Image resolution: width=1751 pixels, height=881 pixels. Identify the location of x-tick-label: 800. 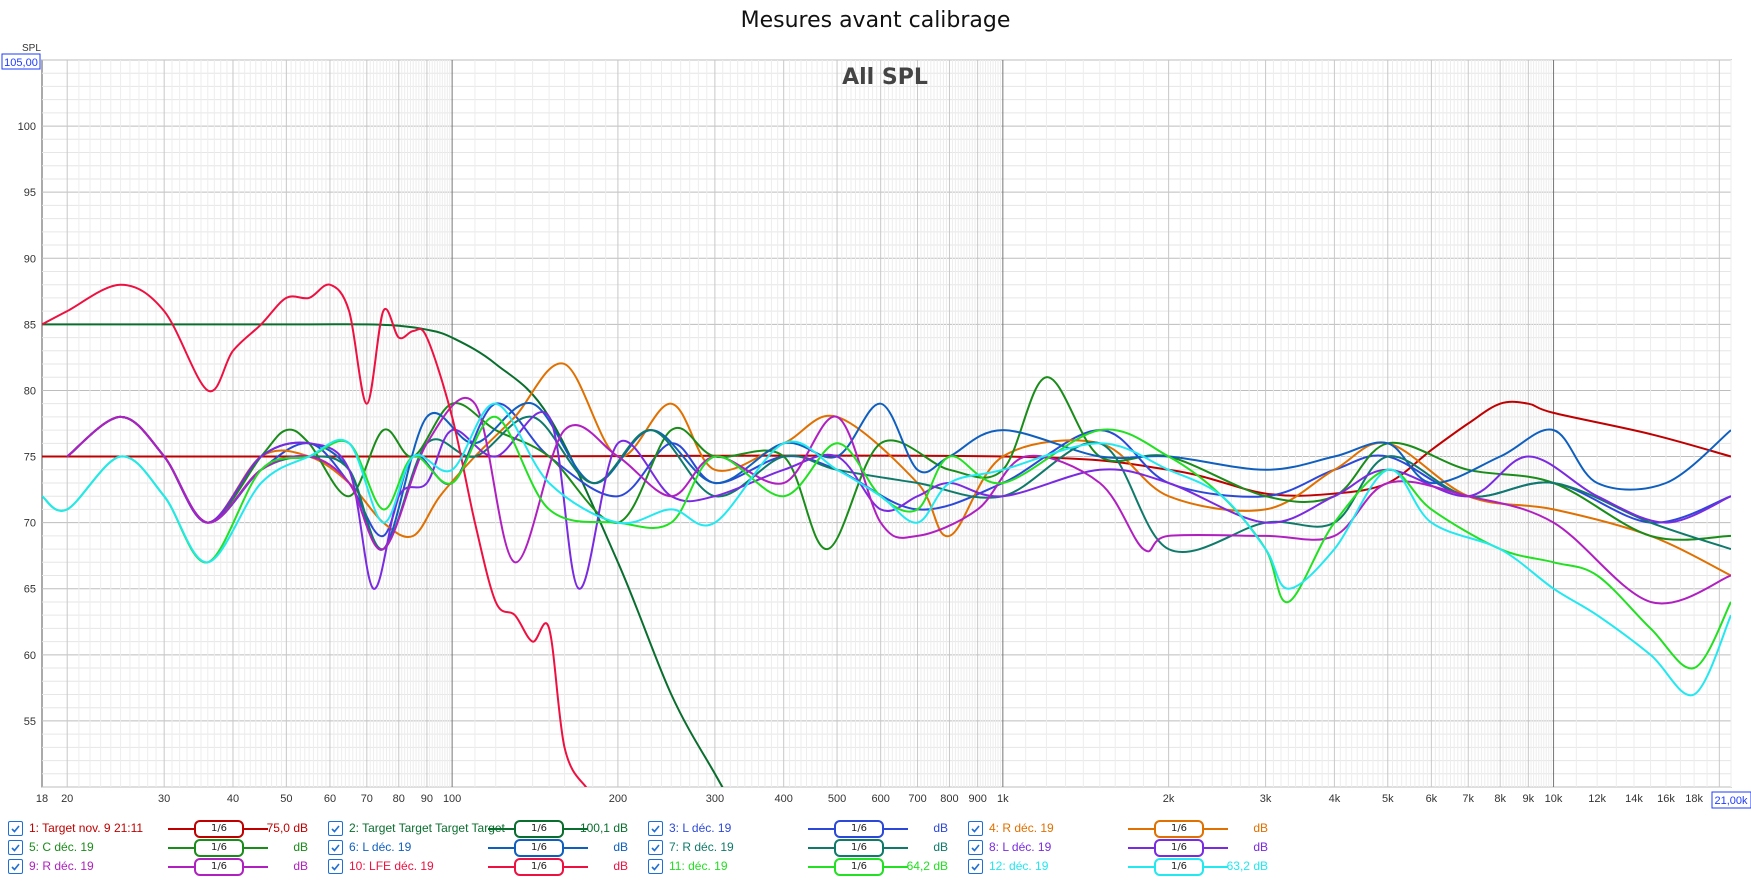
(949, 799).